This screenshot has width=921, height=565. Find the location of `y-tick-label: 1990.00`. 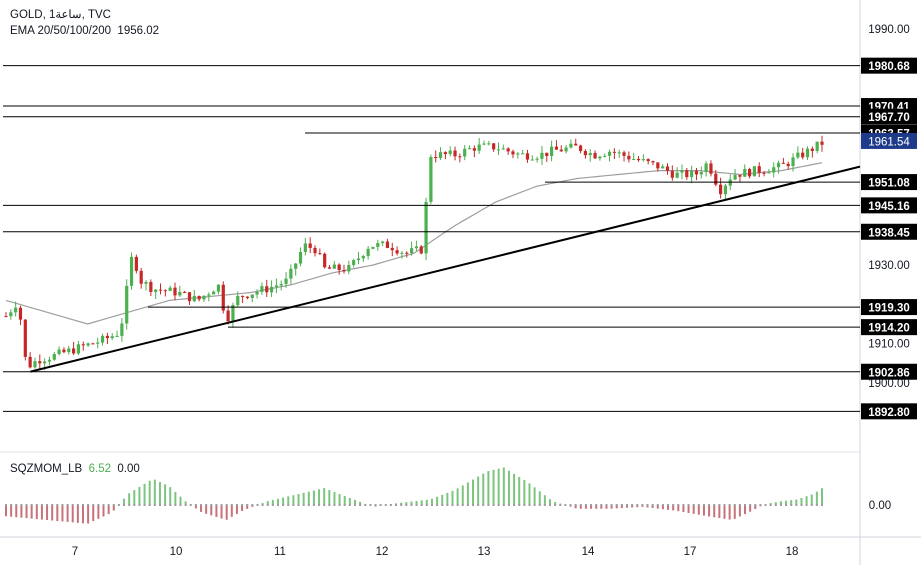

y-tick-label: 1990.00 is located at coordinates (889, 30).